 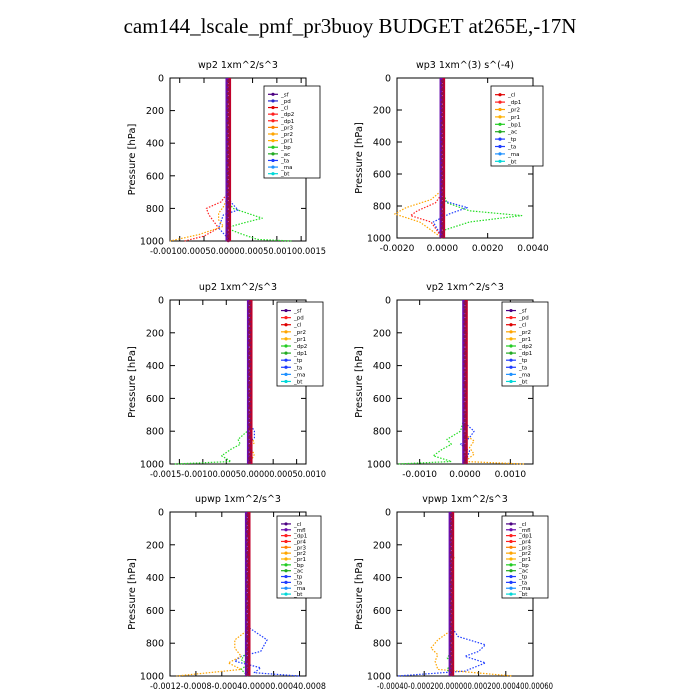 What do you see at coordinates (465, 65) in the screenshot?
I see `panel-title: wp3 1xm^(3) s^(-4)` at bounding box center [465, 65].